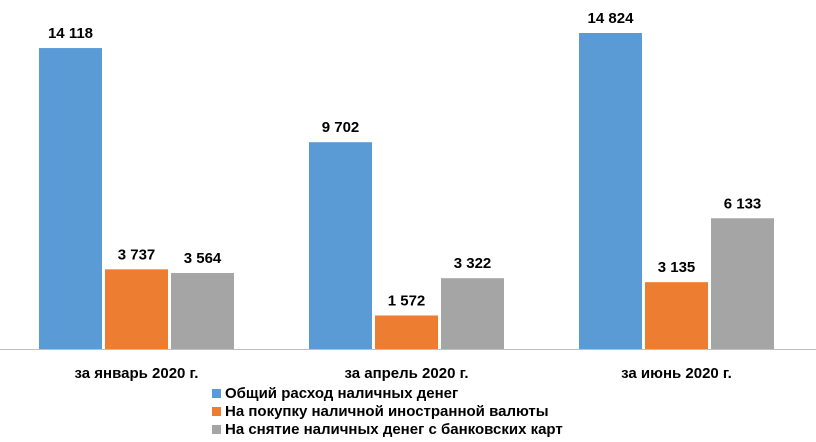 The height and width of the screenshot is (442, 816). What do you see at coordinates (341, 127) in the screenshot?
I see `value-label-s0-c1: 9 702` at bounding box center [341, 127].